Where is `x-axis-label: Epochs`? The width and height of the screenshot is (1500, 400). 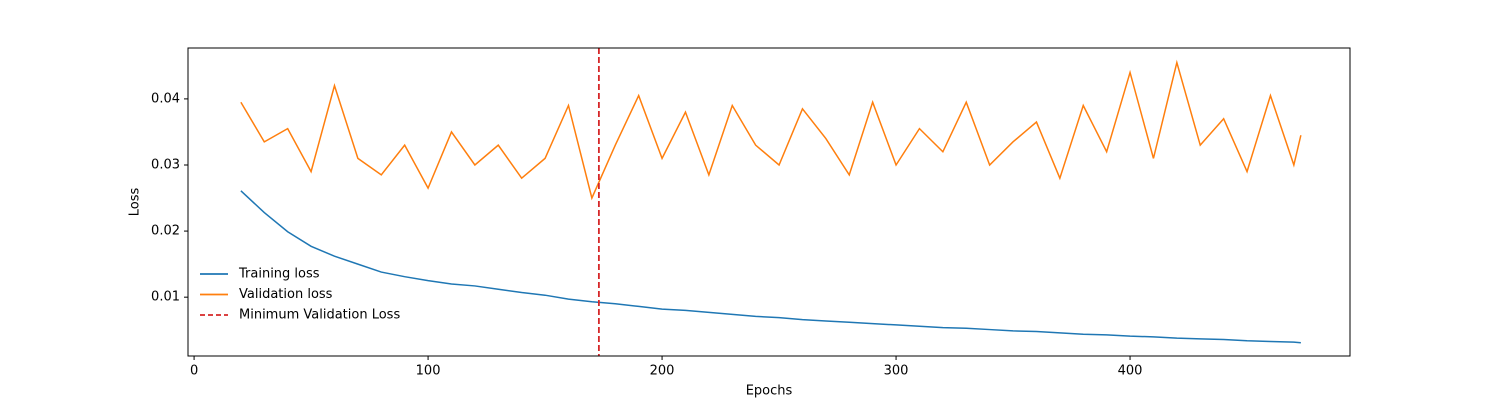
x-axis-label: Epochs is located at coordinates (769, 391).